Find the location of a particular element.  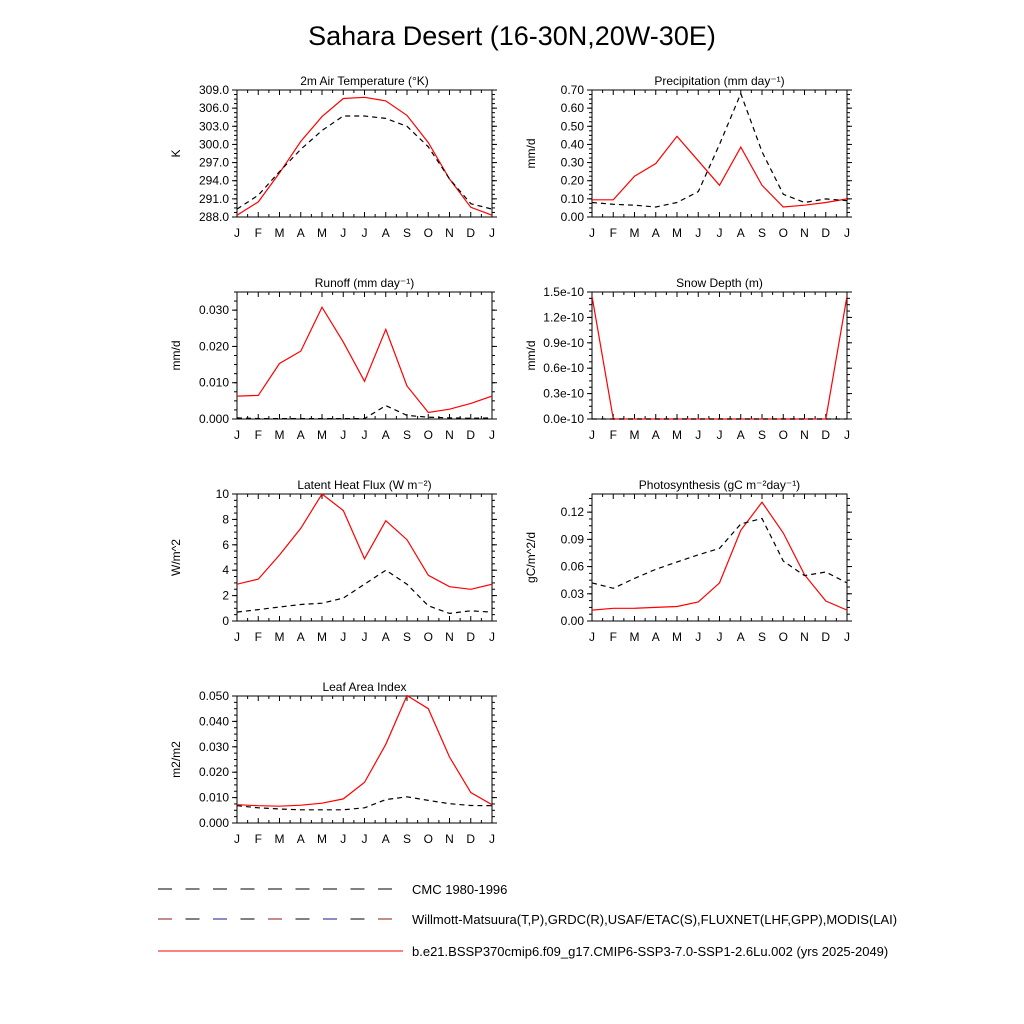

y-tick-label: 0.020 is located at coordinates (214, 346).